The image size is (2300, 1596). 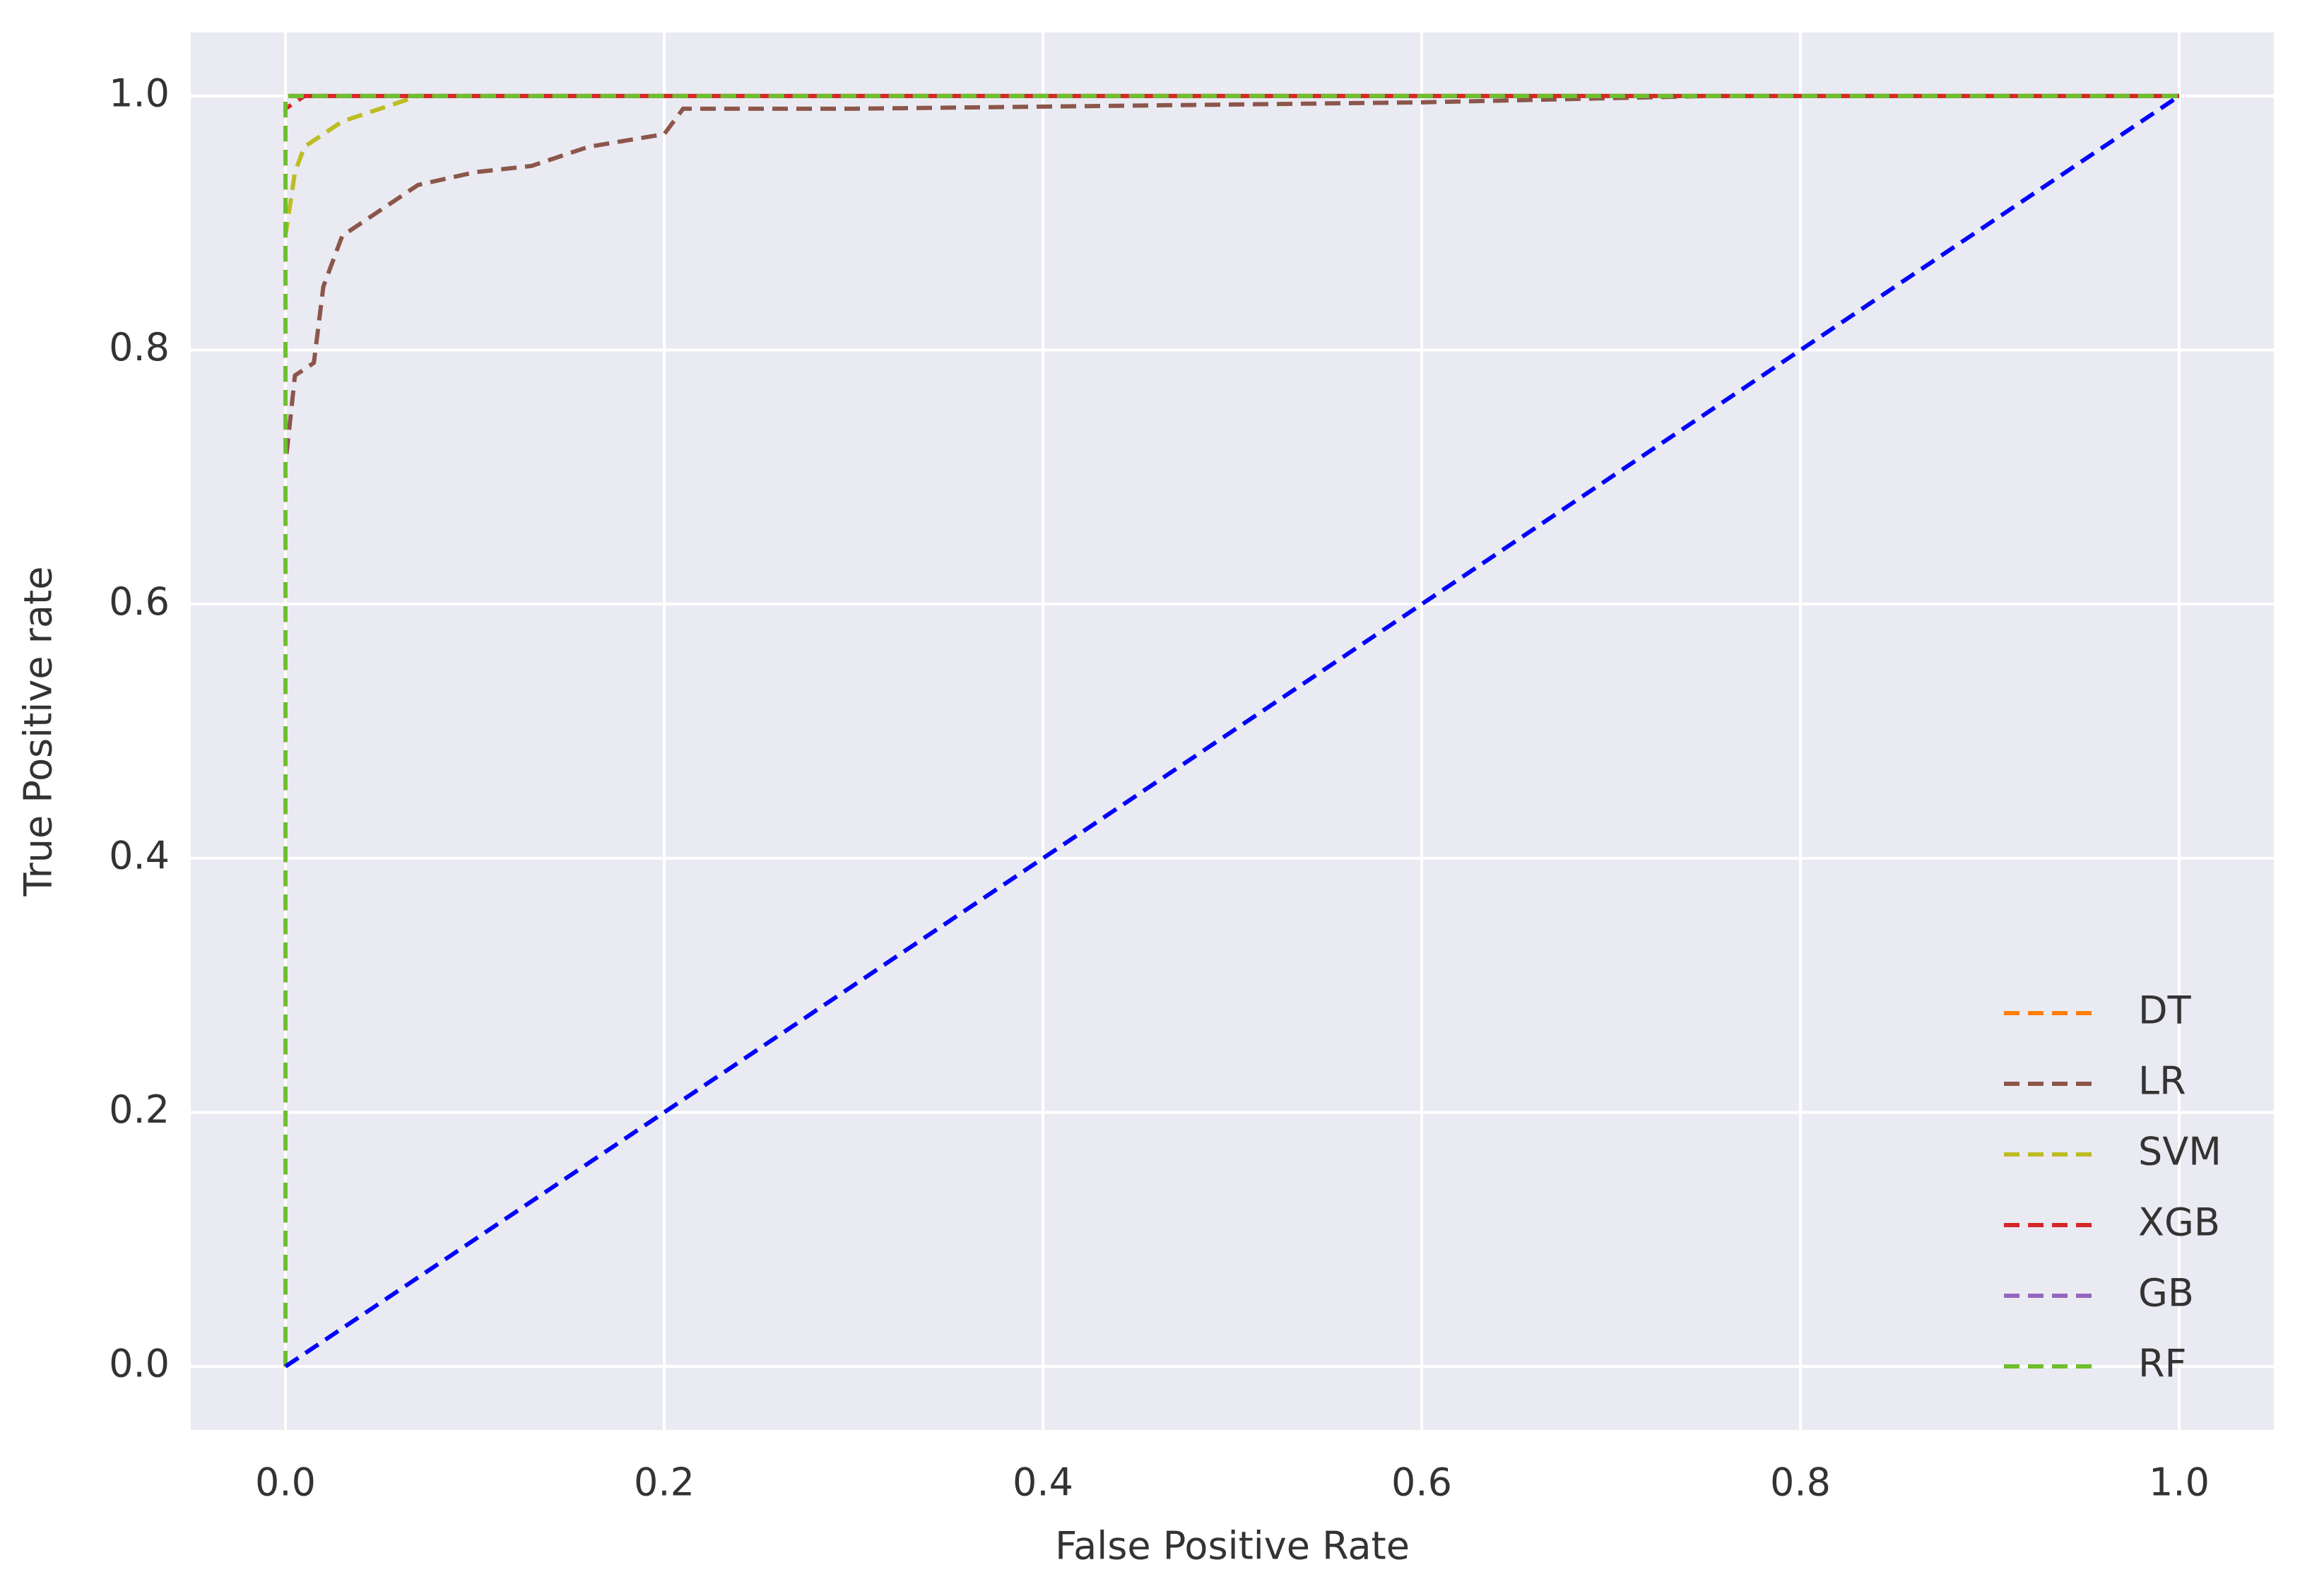 What do you see at coordinates (1421, 1483) in the screenshot?
I see `x-tick-label: 0.6` at bounding box center [1421, 1483].